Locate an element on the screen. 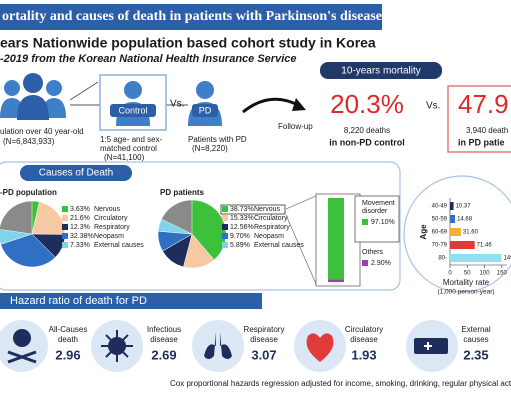 The image size is (511, 400). population-icon is located at coordinates (33, 96).